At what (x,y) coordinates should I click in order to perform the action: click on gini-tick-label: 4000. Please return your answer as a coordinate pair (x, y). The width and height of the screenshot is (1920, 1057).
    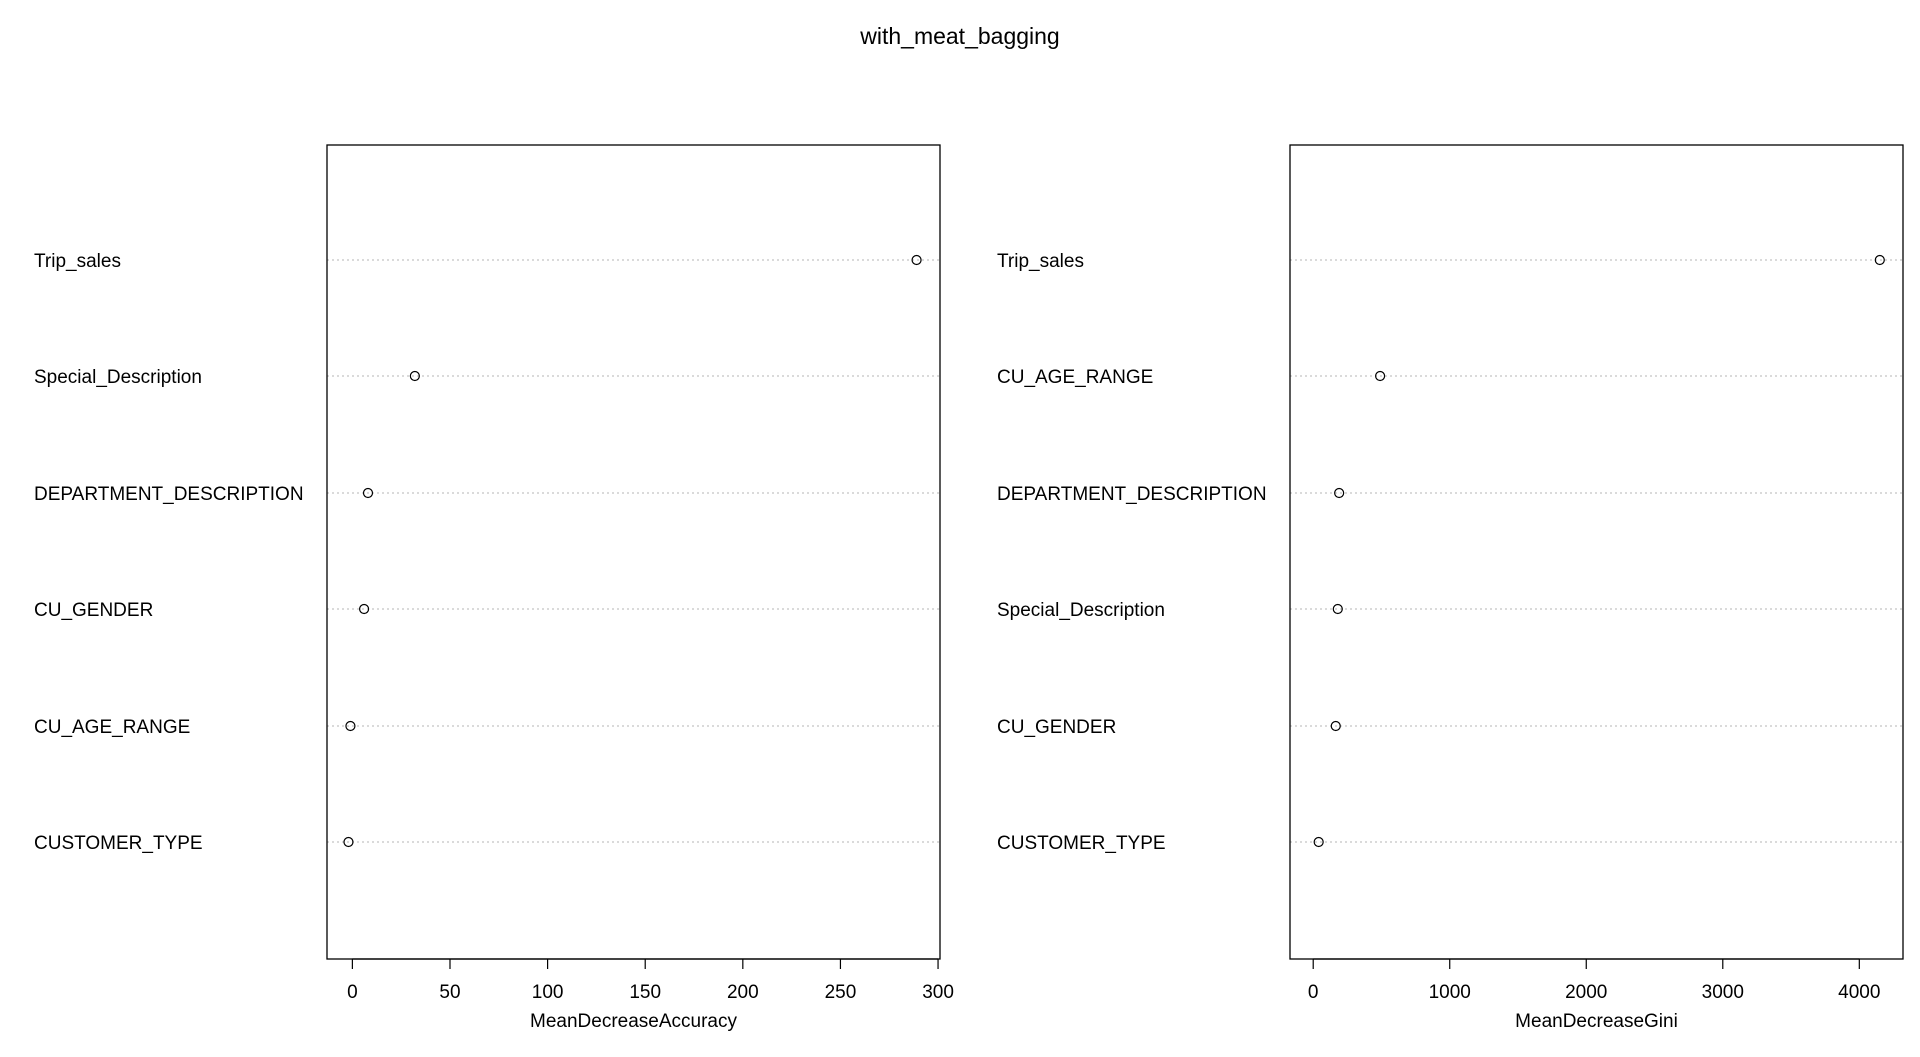
    Looking at the image, I should click on (1859, 992).